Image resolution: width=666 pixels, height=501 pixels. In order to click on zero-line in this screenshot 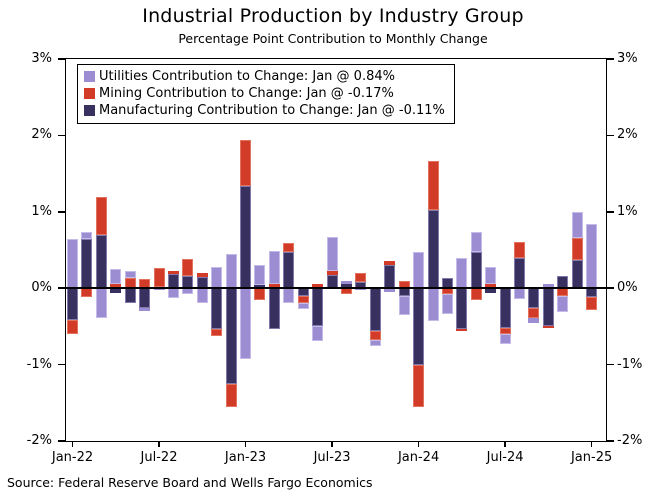, I will do `click(336, 288)`.